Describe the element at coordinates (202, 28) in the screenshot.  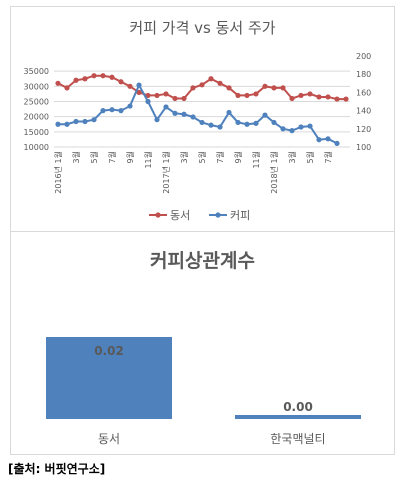
I see `line-chart-title: 커피 가격 vs 동서 주가` at that location.